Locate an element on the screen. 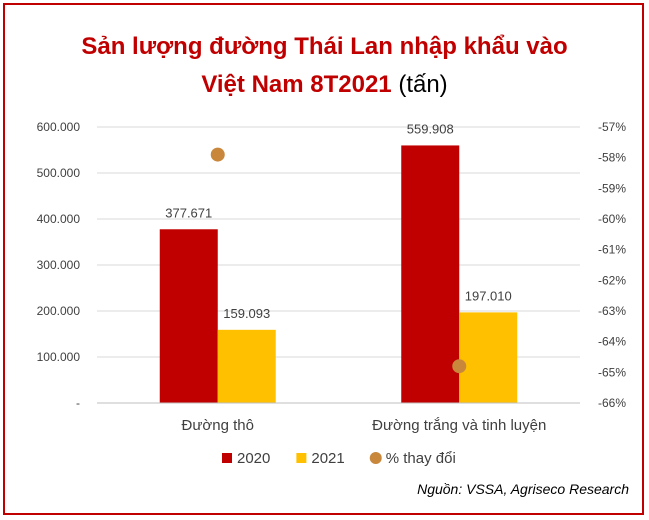  y-tick-label: - is located at coordinates (78, 403).